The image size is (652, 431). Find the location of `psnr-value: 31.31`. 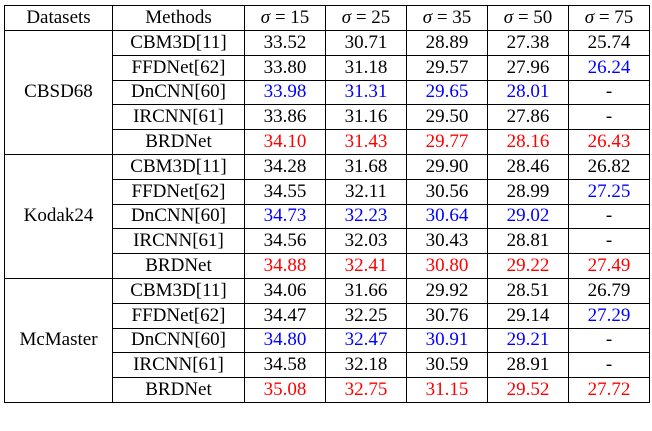

psnr-value: 31.31 is located at coordinates (366, 92).